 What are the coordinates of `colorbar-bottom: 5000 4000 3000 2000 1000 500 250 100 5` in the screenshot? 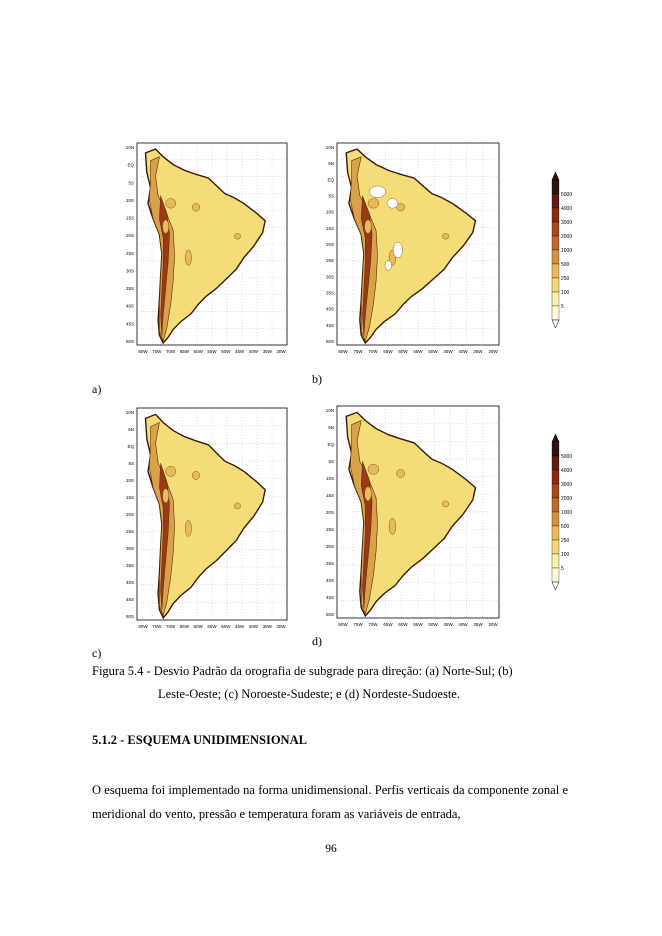 It's located at (567, 514).